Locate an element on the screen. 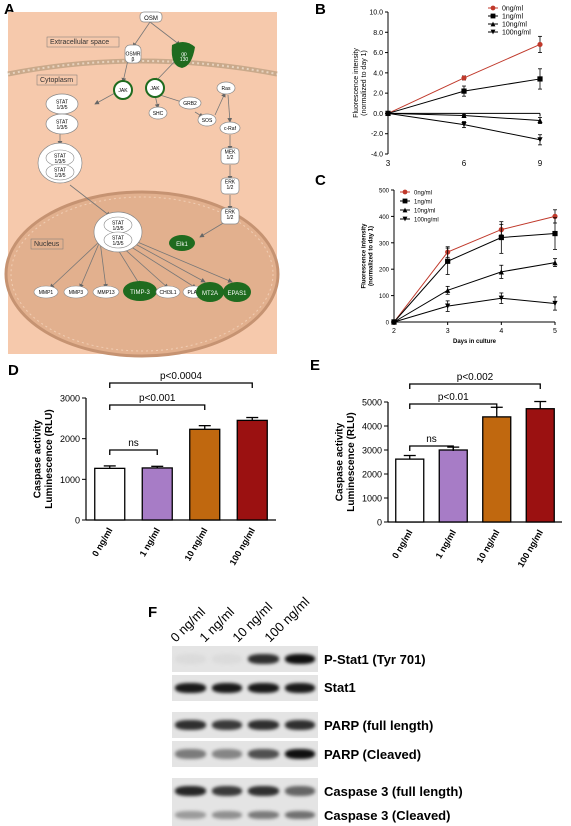 The image size is (571, 826). y-tick-label: 6.0 is located at coordinates (378, 53).